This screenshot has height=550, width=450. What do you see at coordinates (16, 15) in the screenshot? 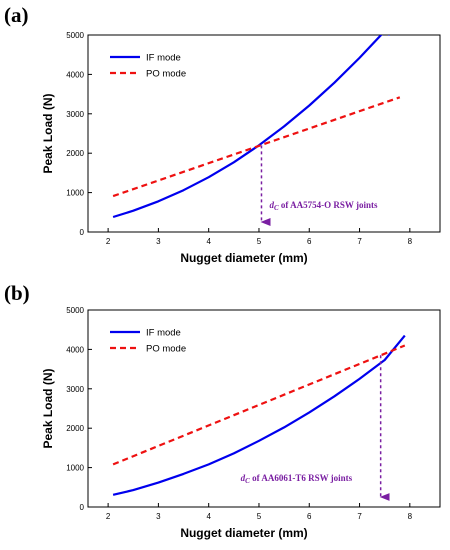
I see `panel-label: (a)` at bounding box center [16, 15].